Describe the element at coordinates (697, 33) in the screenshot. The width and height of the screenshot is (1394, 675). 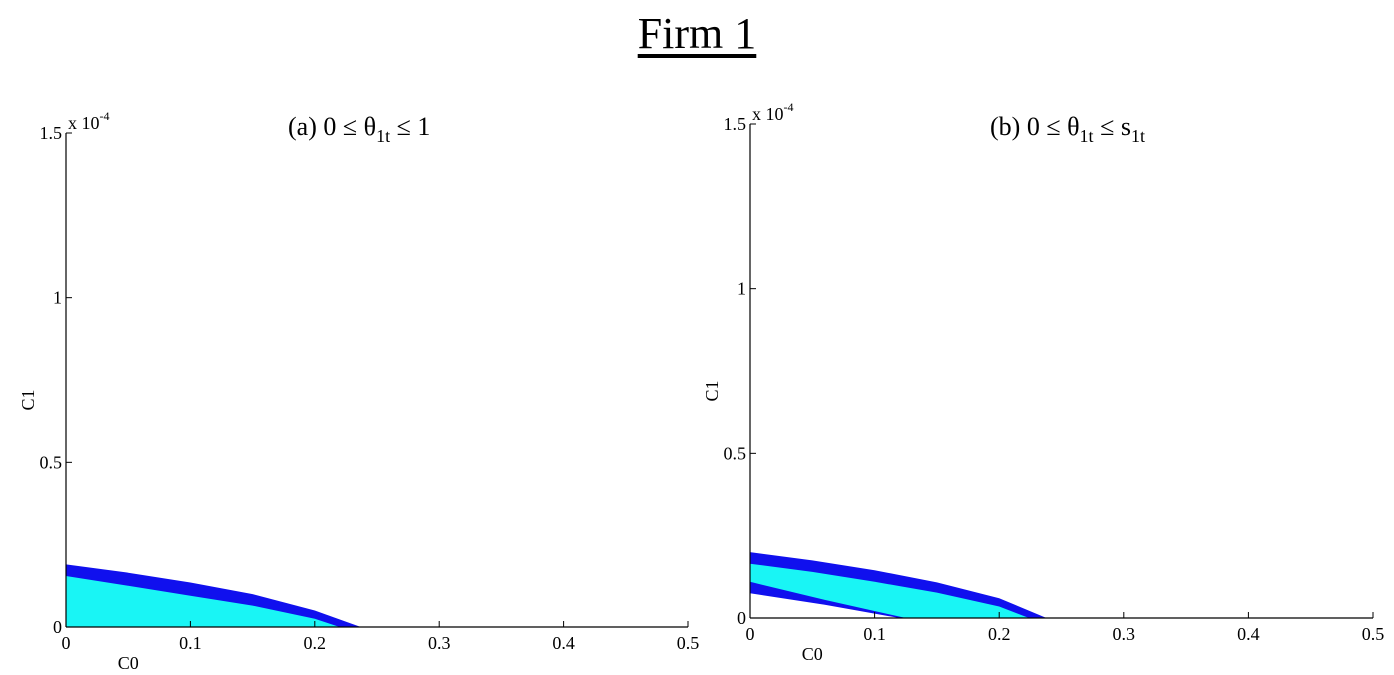
I see `figure-title: Firm 1` at that location.